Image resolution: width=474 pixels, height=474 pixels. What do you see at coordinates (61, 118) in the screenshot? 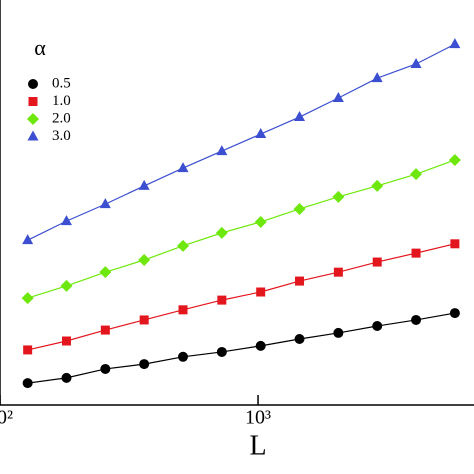
I see `legend-label: 2.0` at bounding box center [61, 118].